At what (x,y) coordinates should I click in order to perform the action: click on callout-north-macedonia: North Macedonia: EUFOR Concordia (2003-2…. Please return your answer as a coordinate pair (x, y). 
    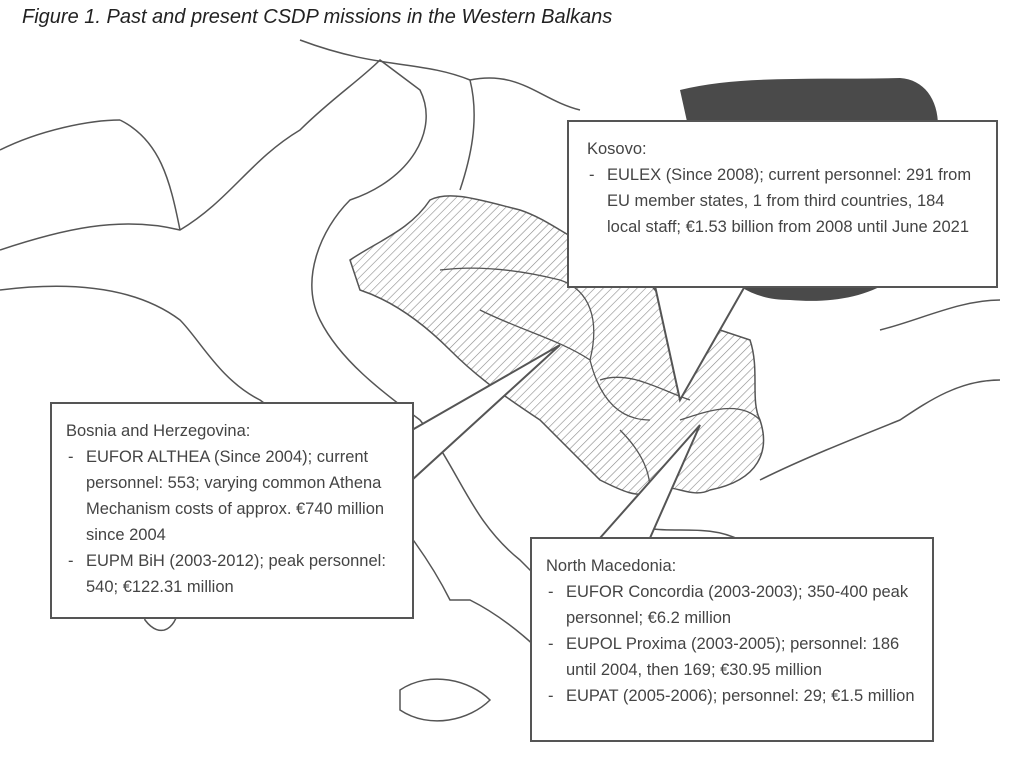
    Looking at the image, I should click on (732, 639).